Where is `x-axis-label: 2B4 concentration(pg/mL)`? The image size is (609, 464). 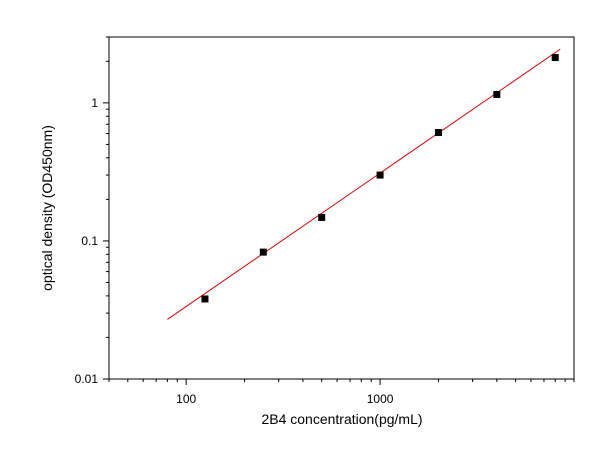
x-axis-label: 2B4 concentration(pg/mL) is located at coordinates (341, 419).